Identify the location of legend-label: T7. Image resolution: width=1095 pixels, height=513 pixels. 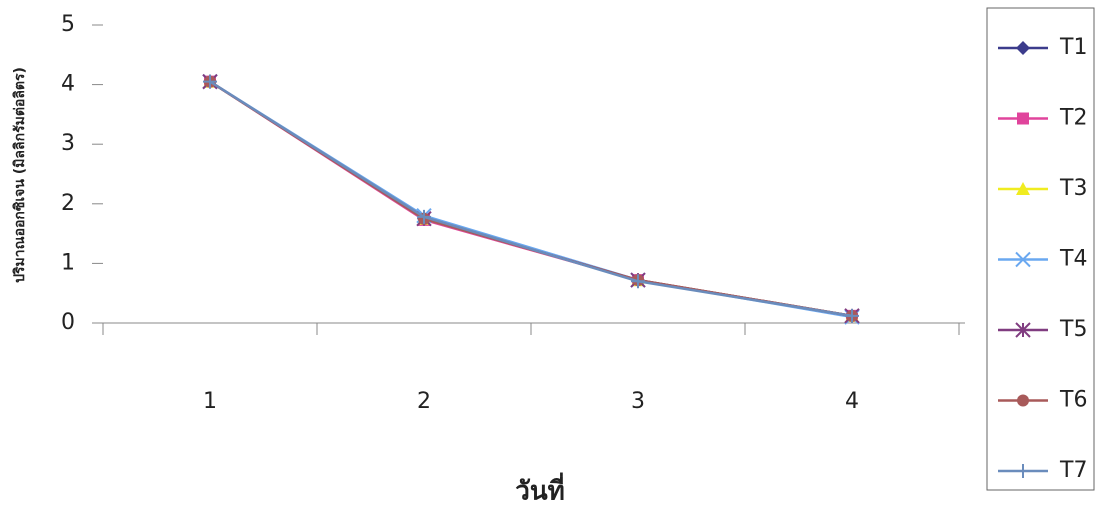
(1073, 470).